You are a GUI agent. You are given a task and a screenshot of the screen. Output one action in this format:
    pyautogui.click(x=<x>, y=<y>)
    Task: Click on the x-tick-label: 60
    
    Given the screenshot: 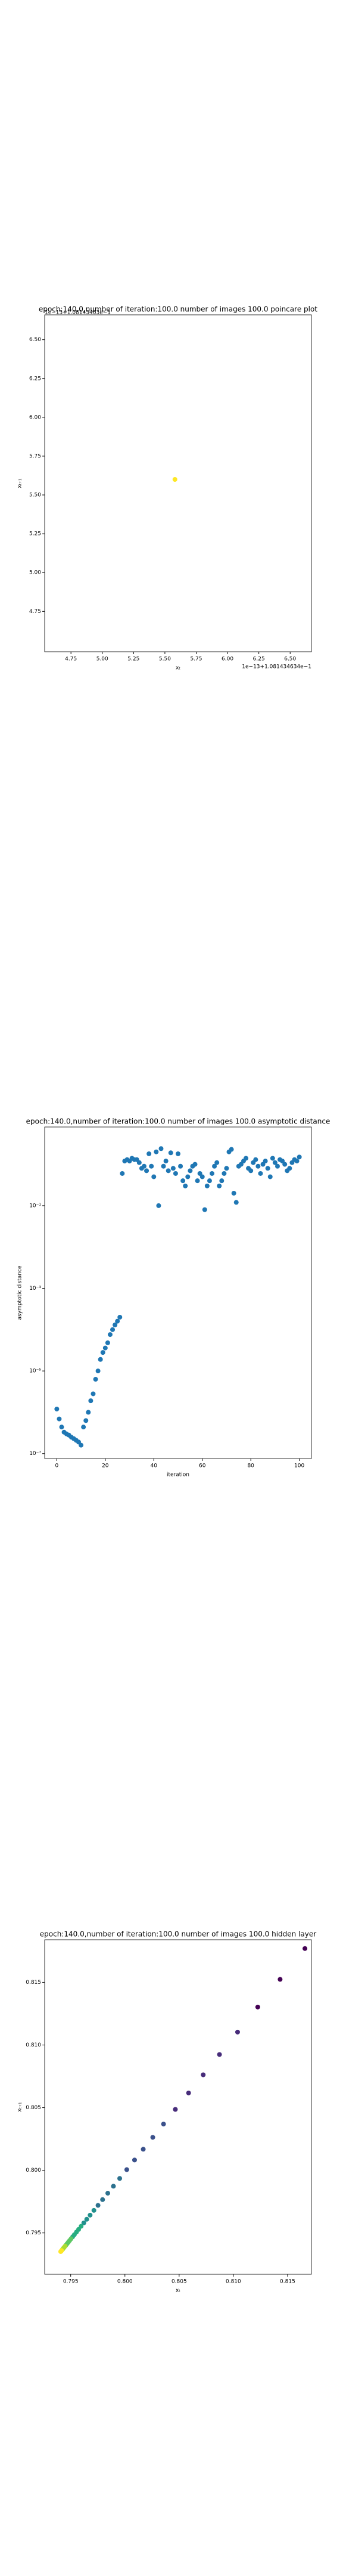 What is the action you would take?
    pyautogui.click(x=202, y=1466)
    